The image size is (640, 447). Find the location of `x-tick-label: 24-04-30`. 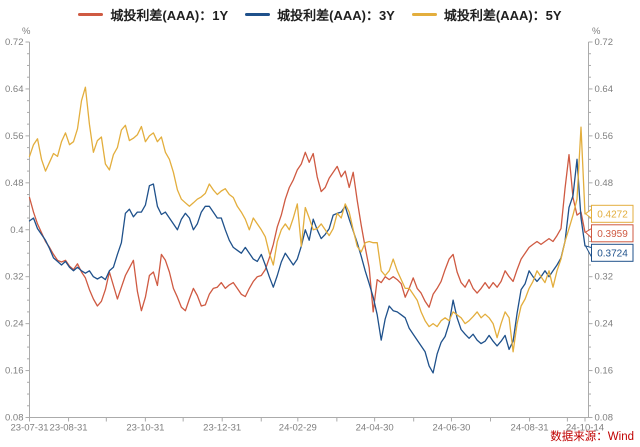

x-tick-label: 24-04-30 is located at coordinates (375, 428).